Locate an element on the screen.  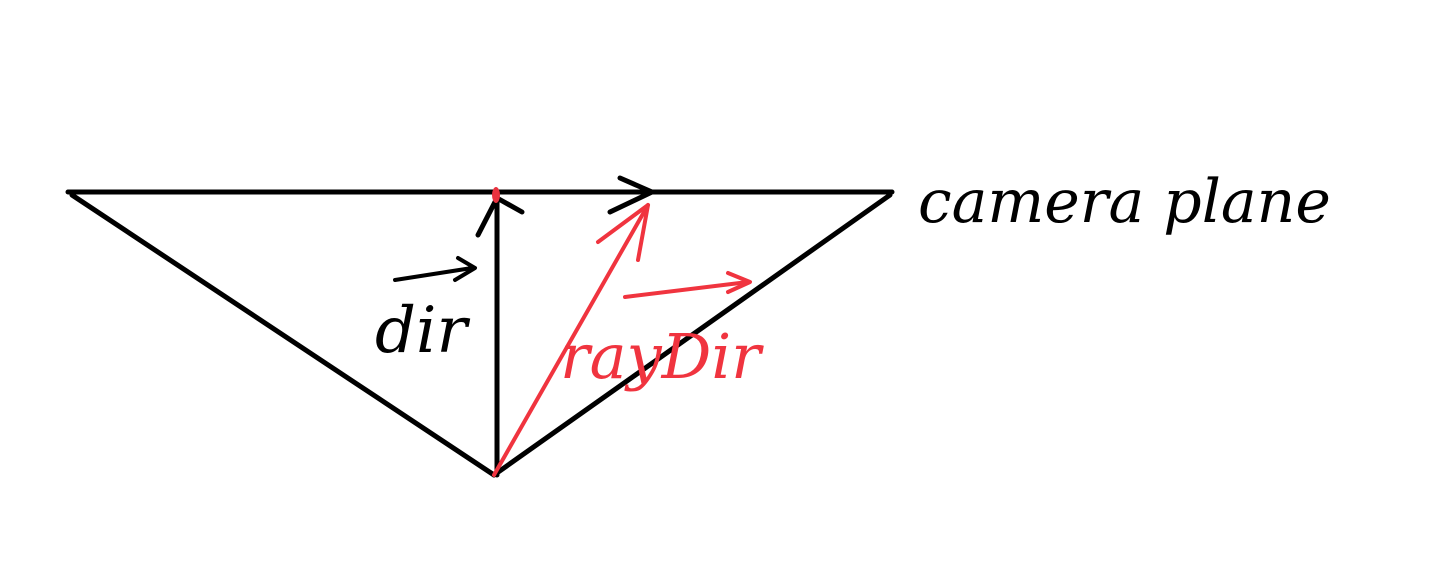
right-edge is located at coordinates (692, 335).